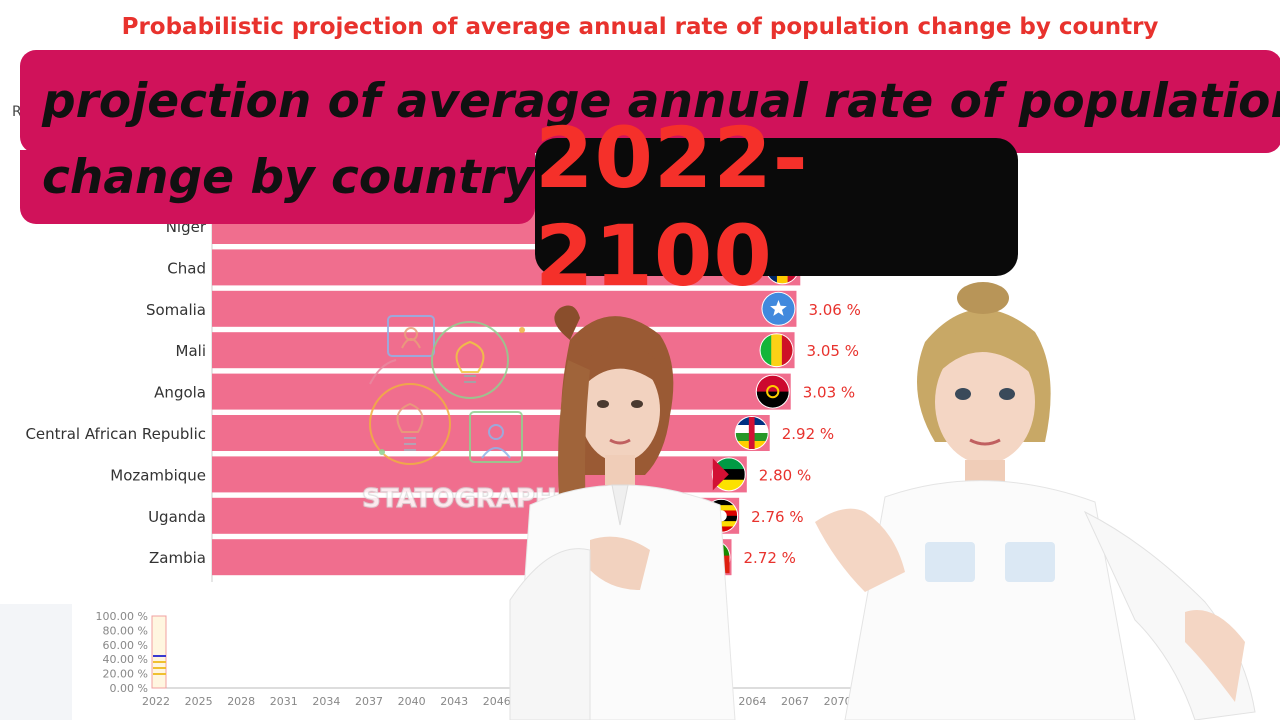 The width and height of the screenshot is (1280, 720). What do you see at coordinates (834, 310) in the screenshot?
I see `value-label: 3.06 %` at bounding box center [834, 310].